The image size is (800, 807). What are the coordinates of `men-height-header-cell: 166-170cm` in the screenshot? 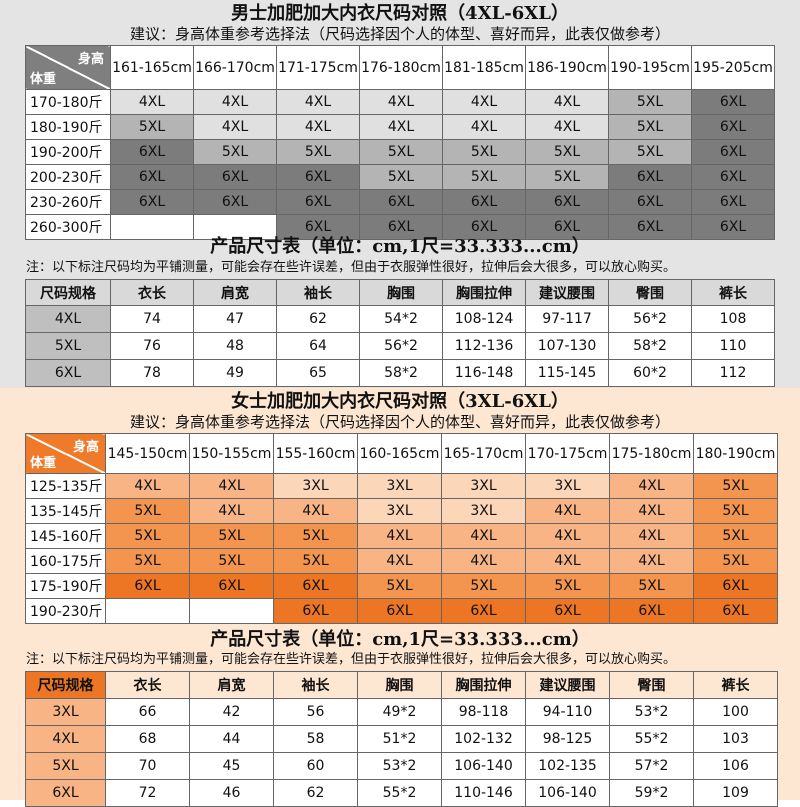 It's located at (235, 67).